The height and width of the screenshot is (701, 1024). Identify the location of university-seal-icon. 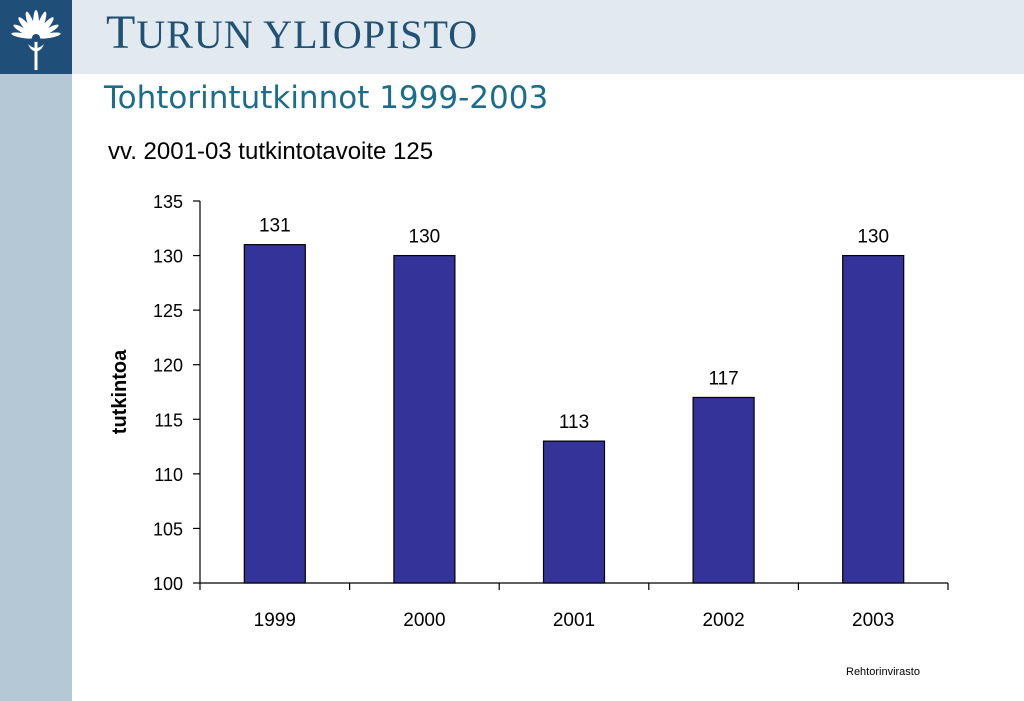
(36, 37).